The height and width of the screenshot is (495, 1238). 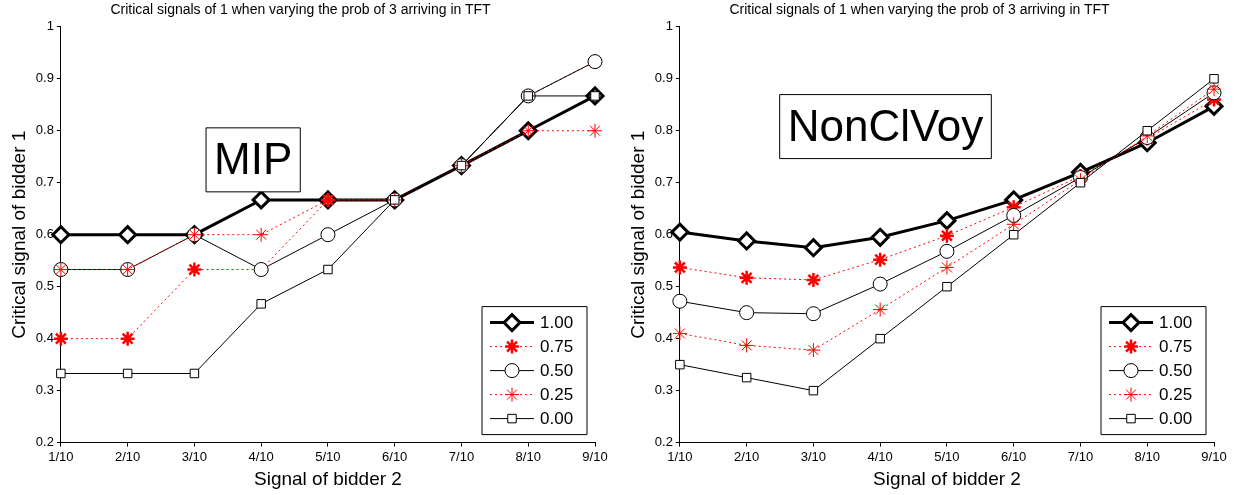 I want to click on annotation: MIP, so click(x=253, y=158).